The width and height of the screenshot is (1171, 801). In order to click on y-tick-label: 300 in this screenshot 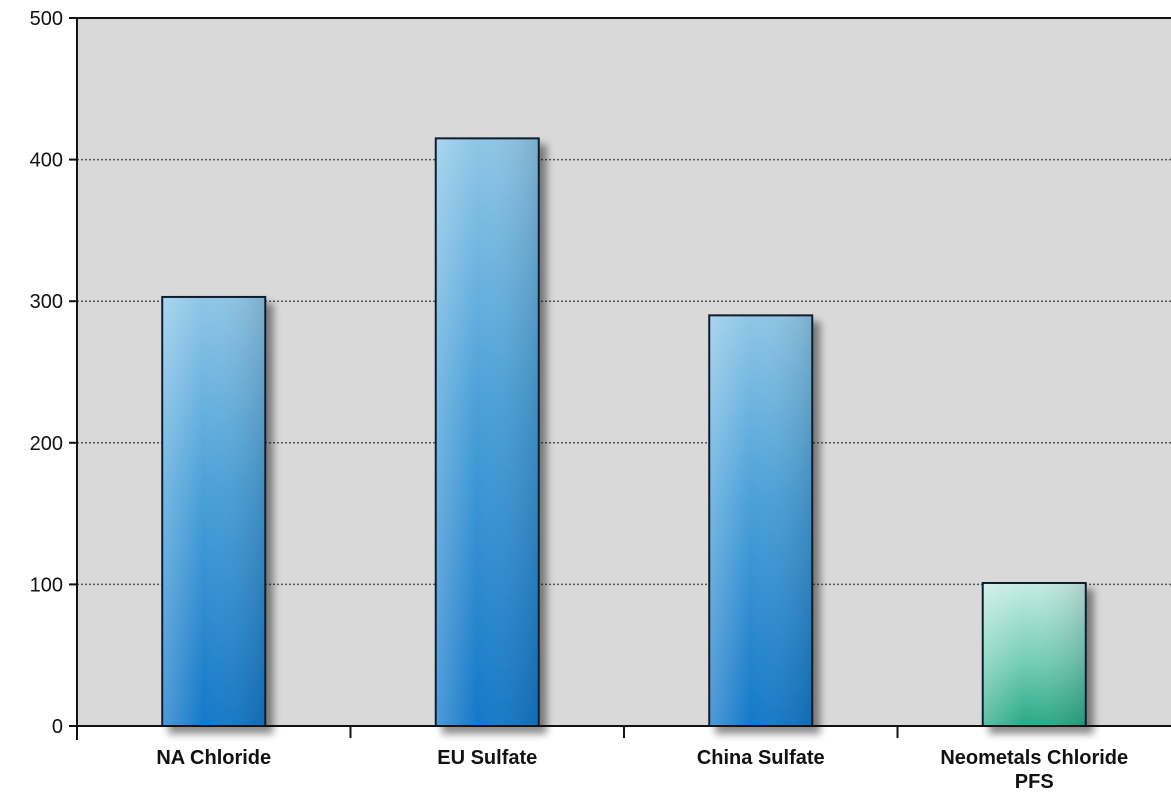, I will do `click(46, 302)`.